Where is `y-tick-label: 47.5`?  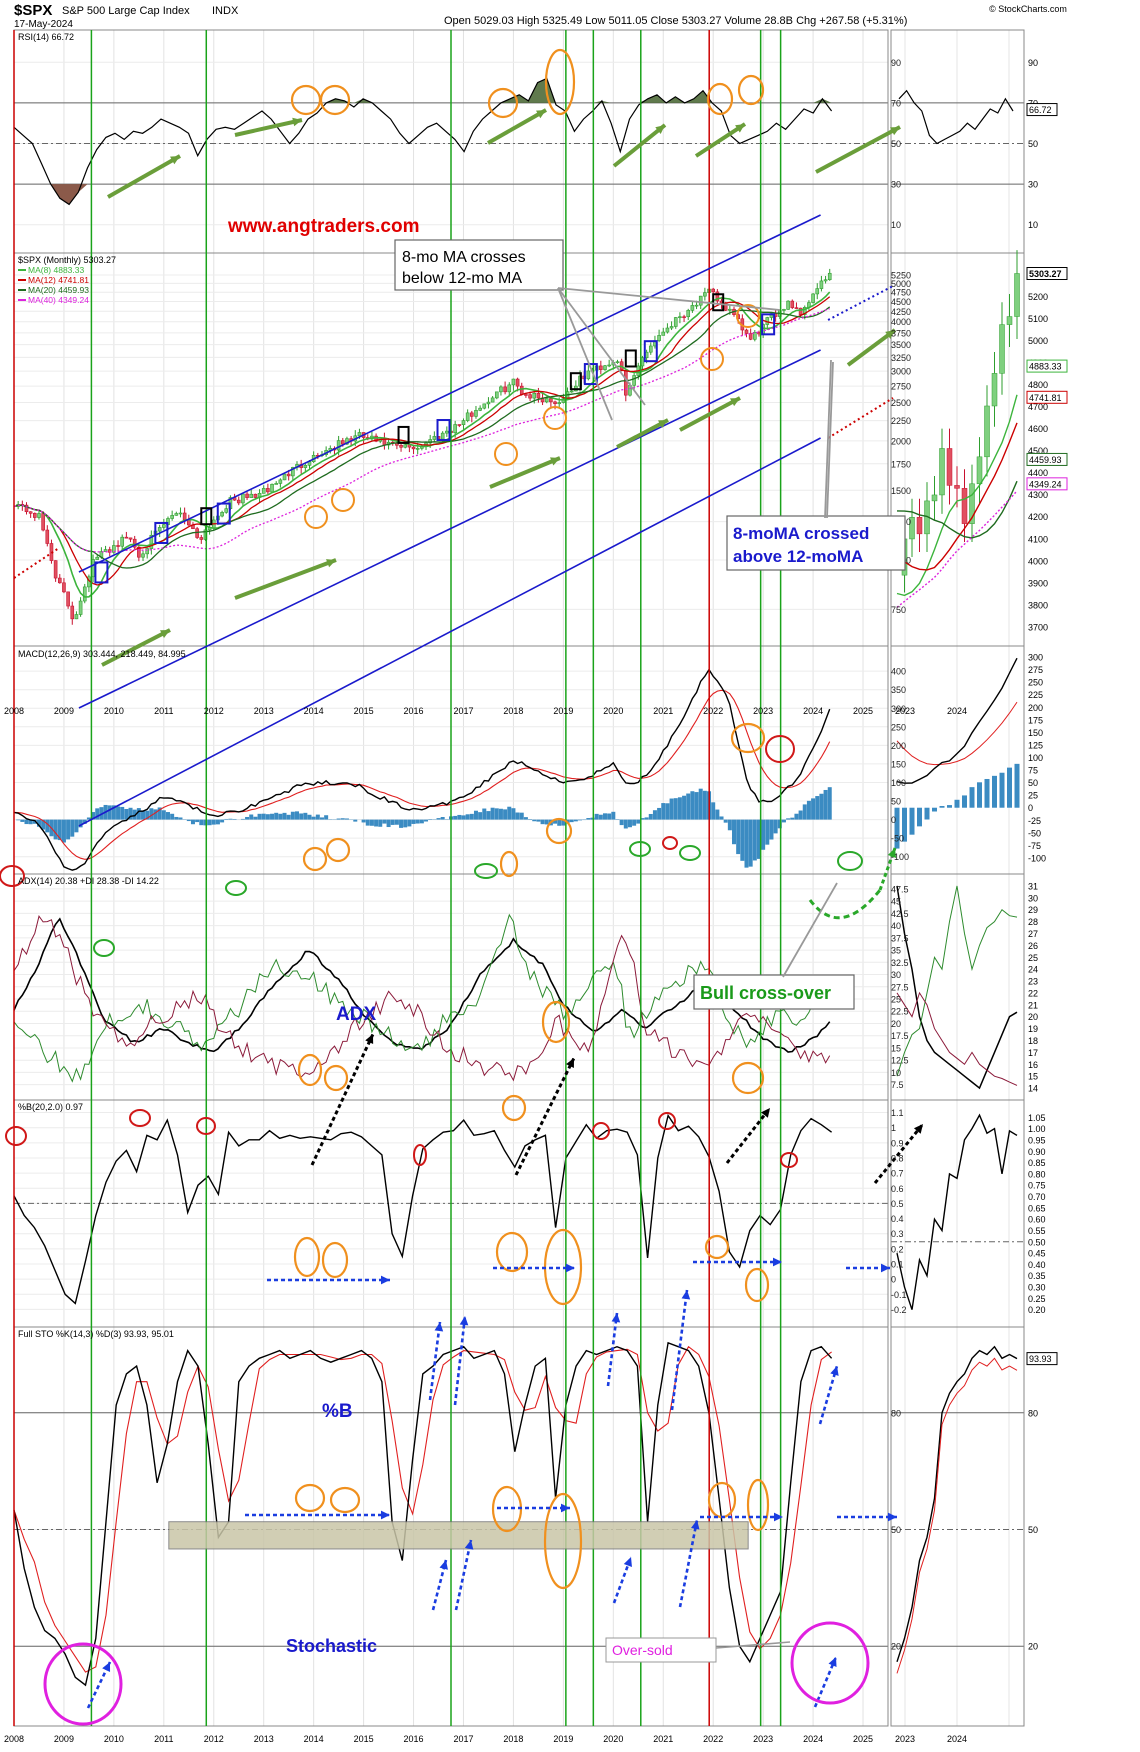
y-tick-label: 47.5 is located at coordinates (900, 889).